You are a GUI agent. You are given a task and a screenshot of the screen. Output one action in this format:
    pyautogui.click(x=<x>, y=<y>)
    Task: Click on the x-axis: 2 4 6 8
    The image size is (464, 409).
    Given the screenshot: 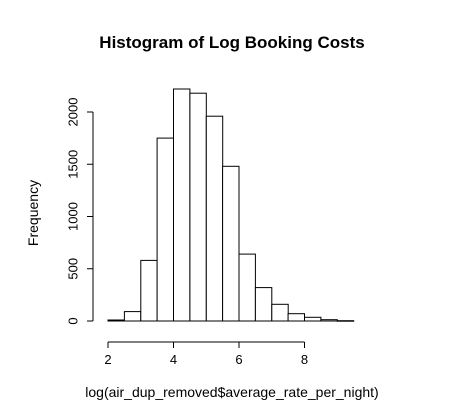 What is the action you would take?
    pyautogui.click(x=206, y=354)
    